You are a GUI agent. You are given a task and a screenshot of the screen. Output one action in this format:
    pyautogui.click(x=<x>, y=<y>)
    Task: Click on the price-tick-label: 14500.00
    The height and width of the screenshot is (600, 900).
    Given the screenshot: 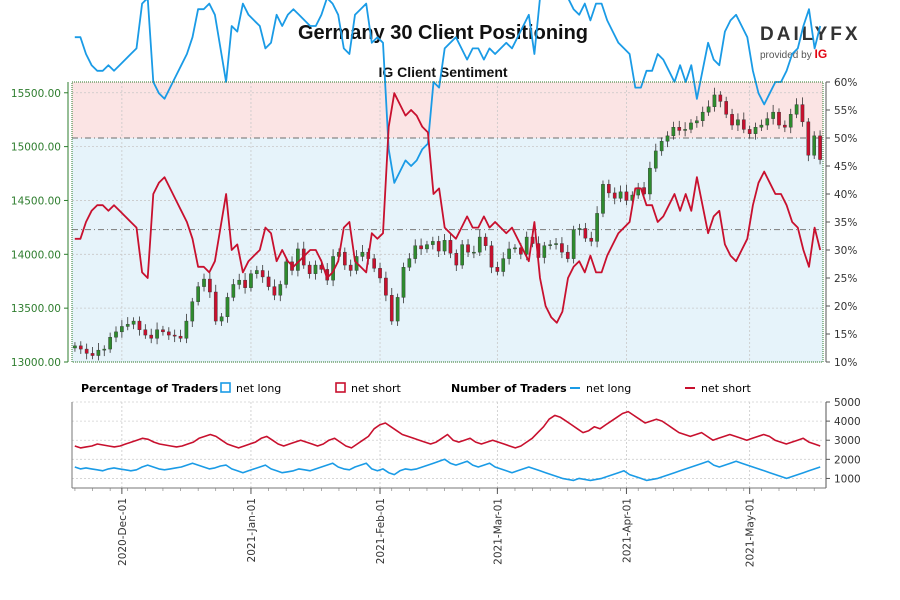 What is the action you would take?
    pyautogui.click(x=36, y=201)
    